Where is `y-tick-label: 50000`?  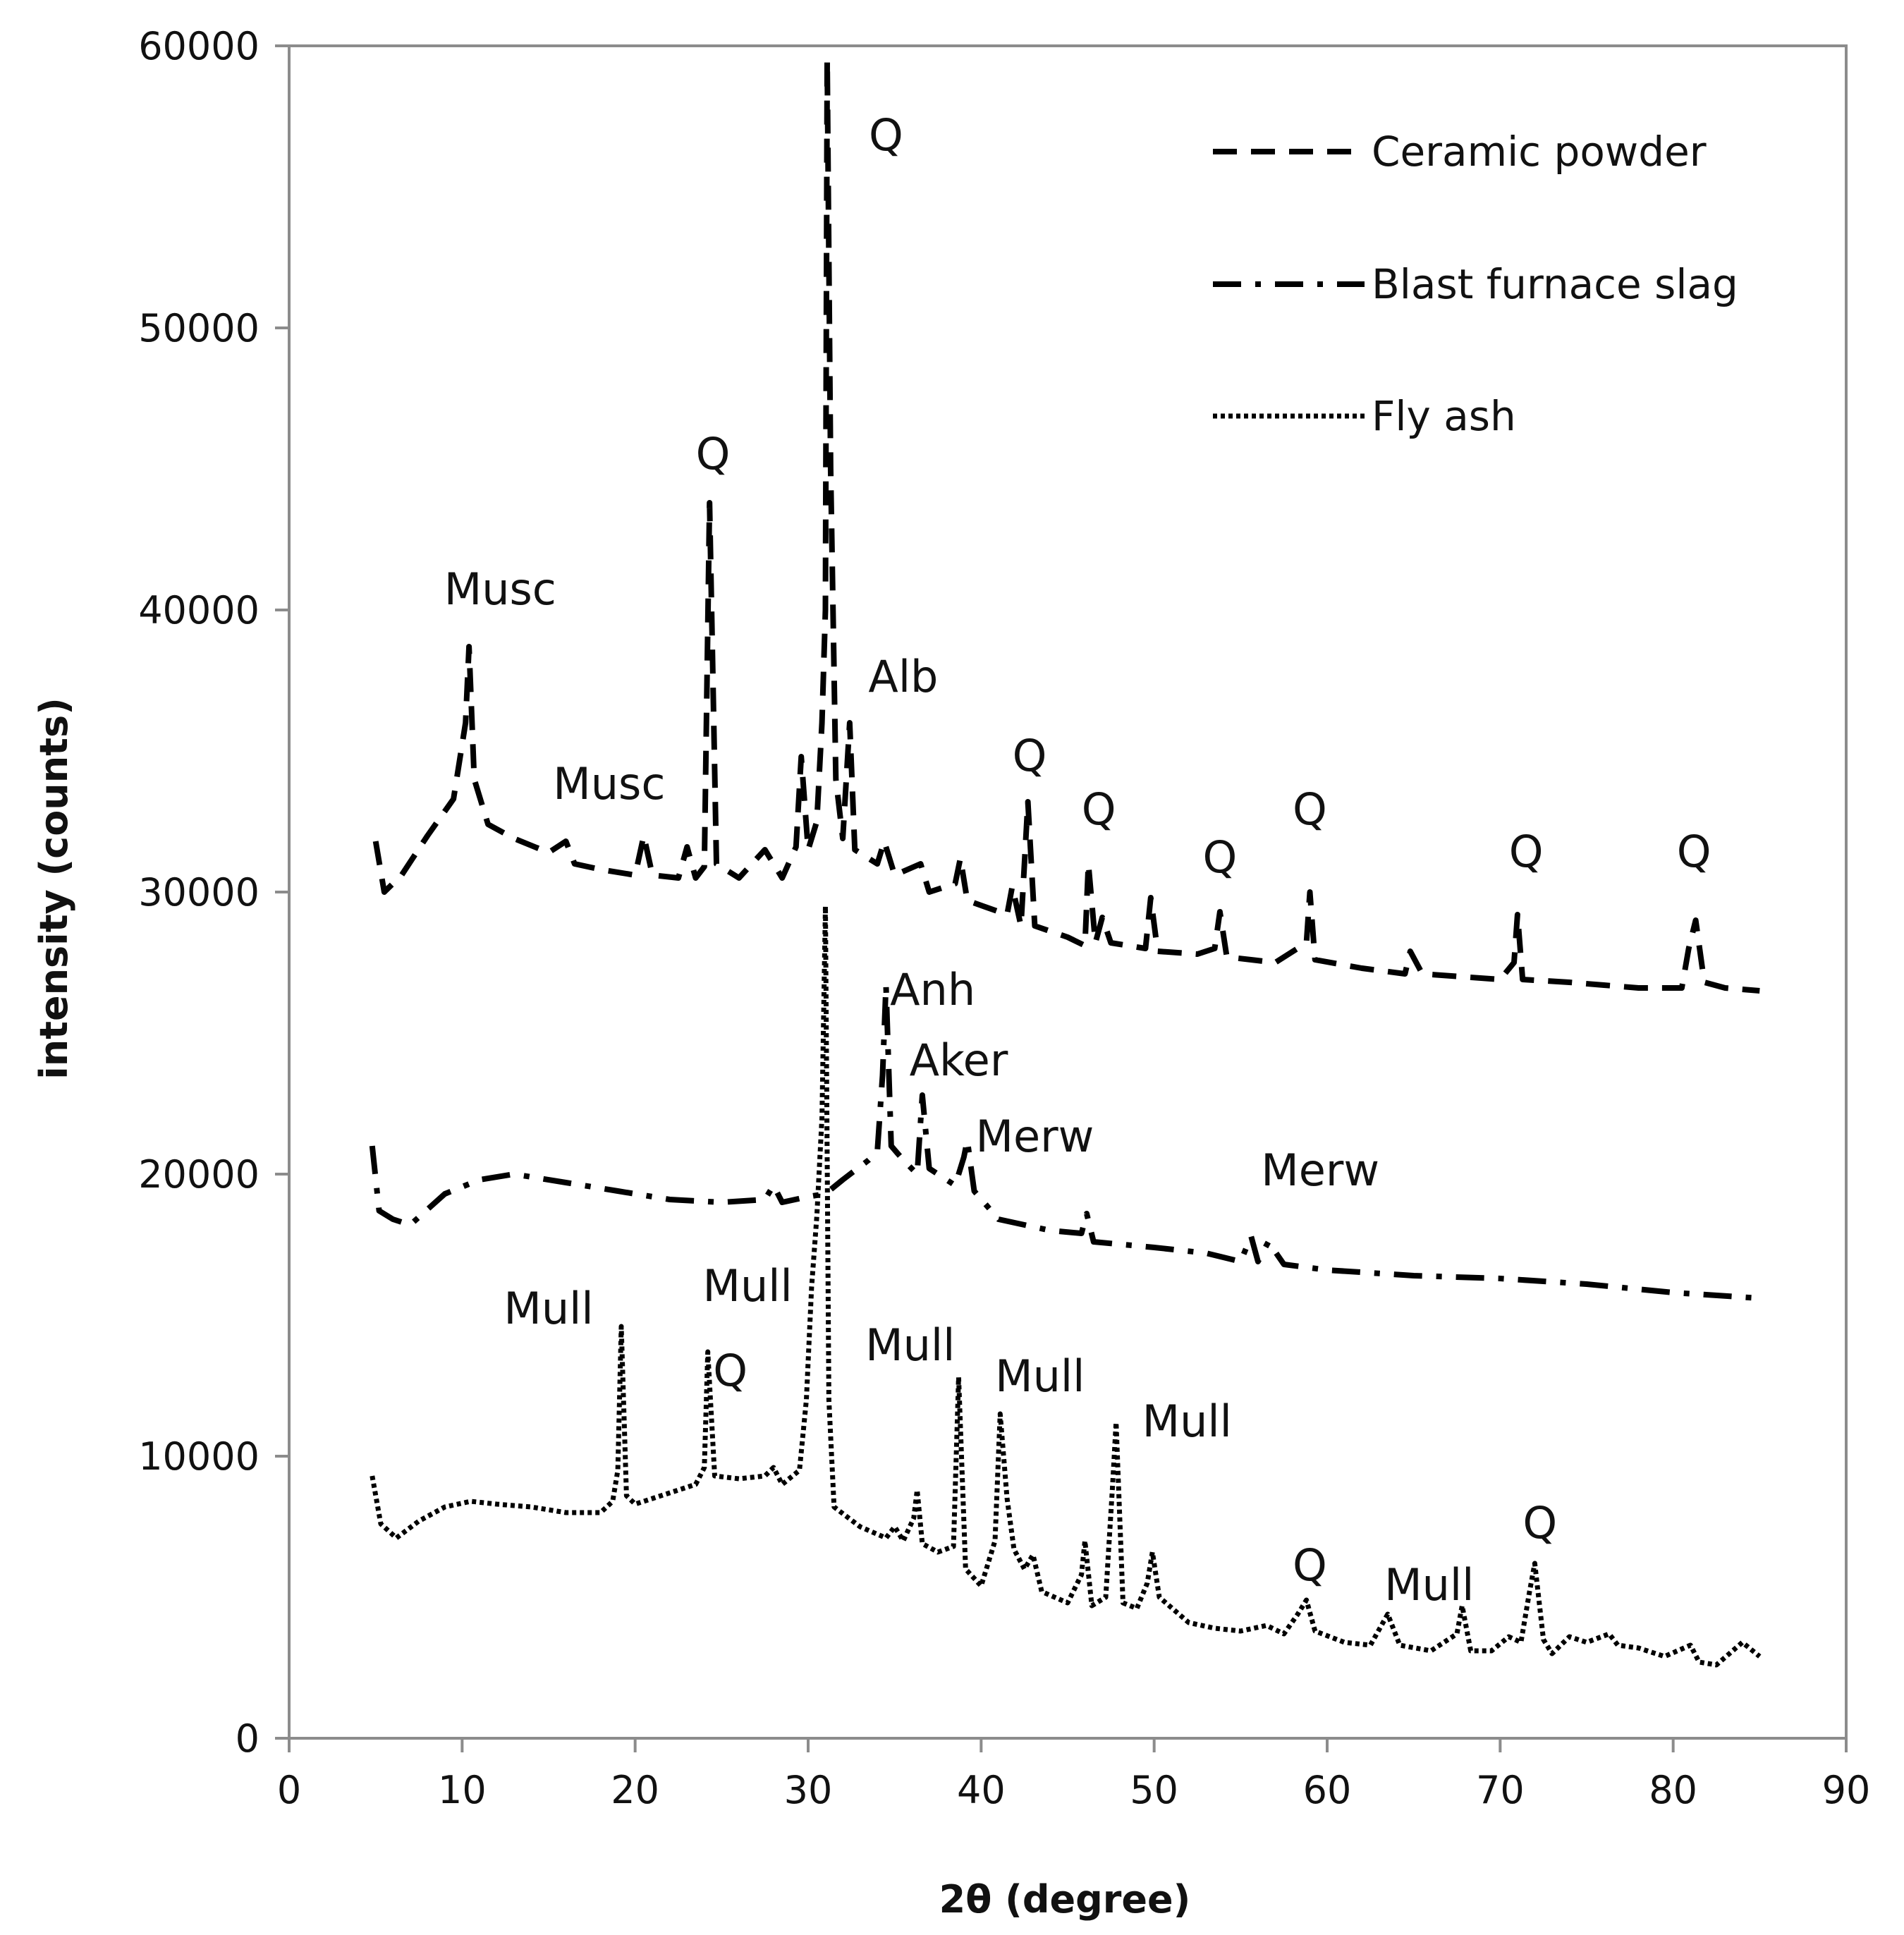
y-tick-label: 50000 is located at coordinates (199, 328).